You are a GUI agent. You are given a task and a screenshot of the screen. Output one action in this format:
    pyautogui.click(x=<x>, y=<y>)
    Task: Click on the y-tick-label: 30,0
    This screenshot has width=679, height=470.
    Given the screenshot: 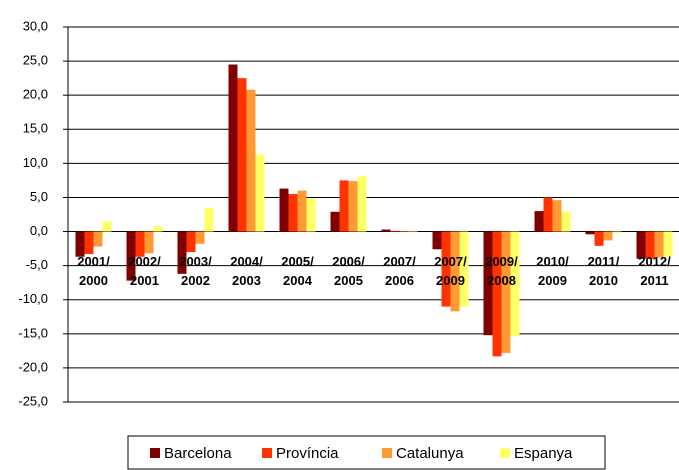 What is the action you would take?
    pyautogui.click(x=35, y=25)
    